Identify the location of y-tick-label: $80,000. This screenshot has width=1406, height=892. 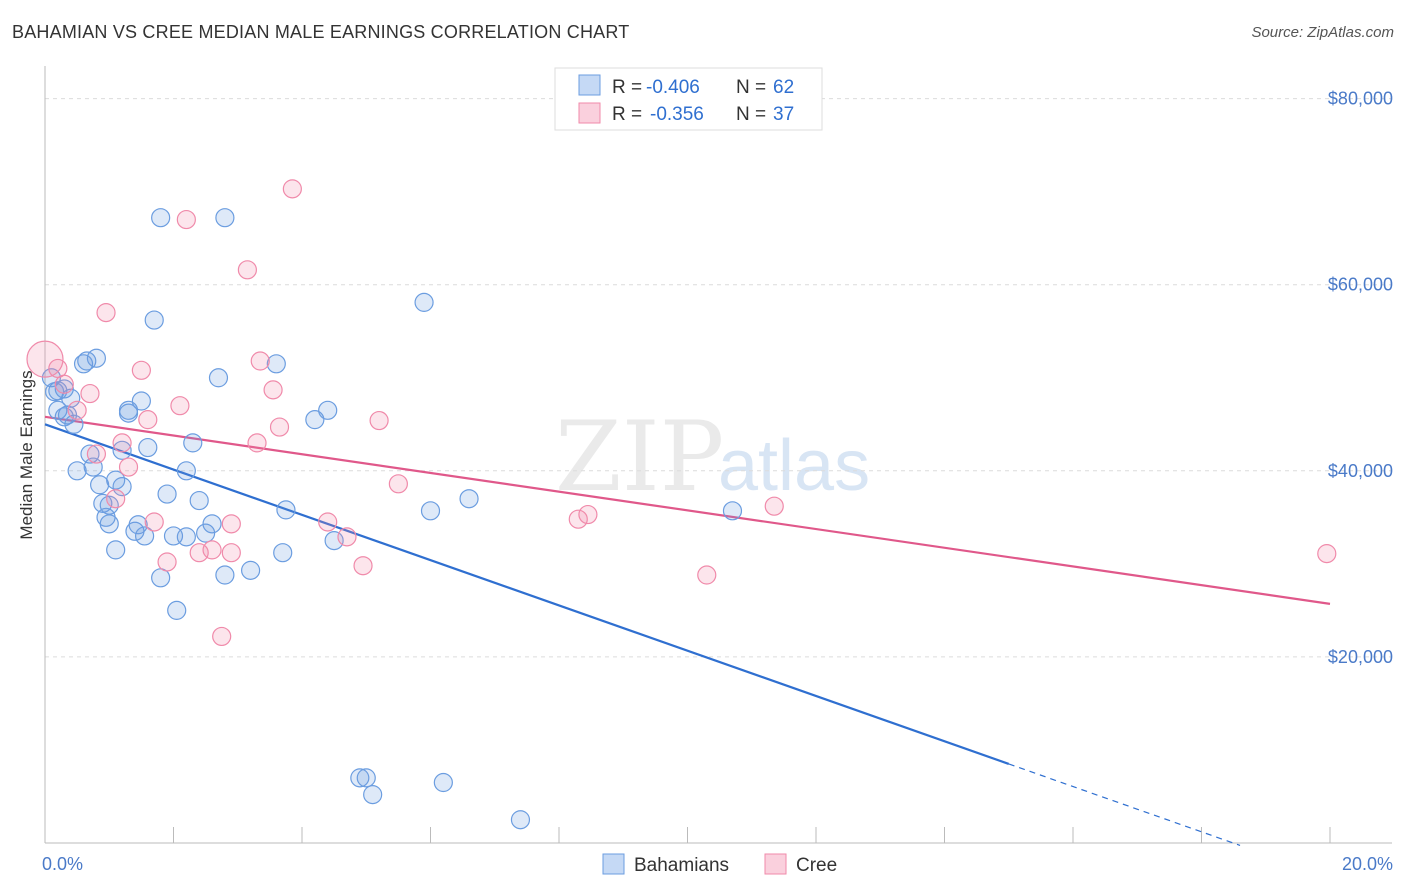
(1360, 99).